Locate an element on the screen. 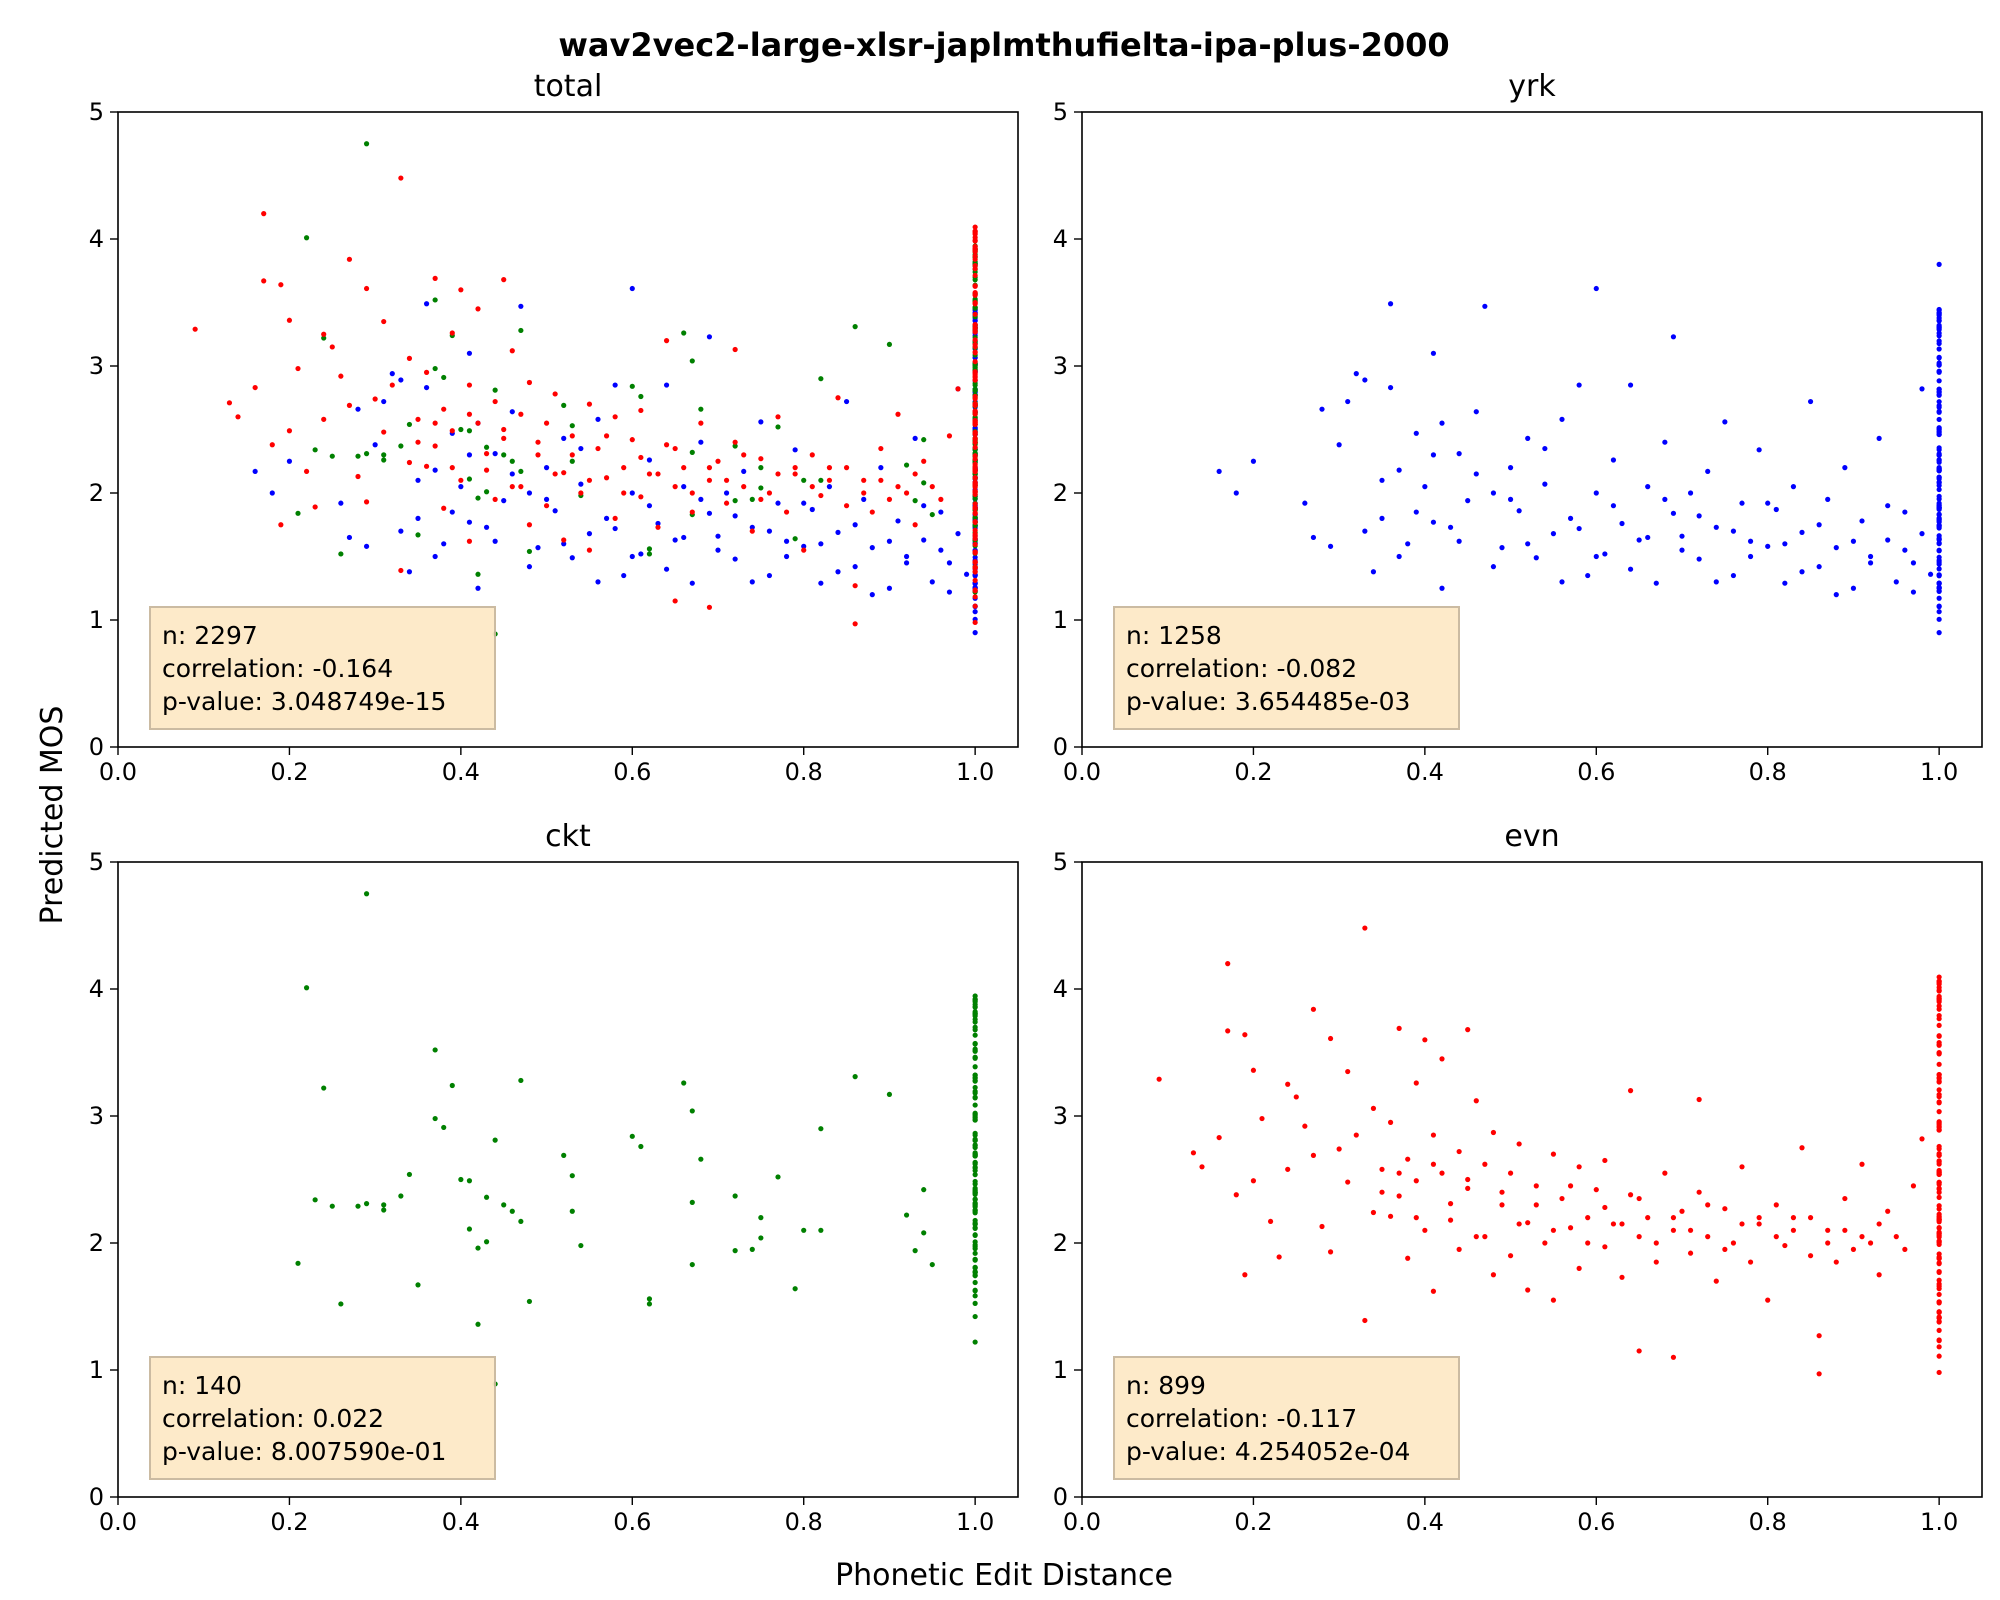 This screenshot has height=1600, width=2000. figure-xlabel: Phonetic Edit Distance is located at coordinates (1004, 1575).